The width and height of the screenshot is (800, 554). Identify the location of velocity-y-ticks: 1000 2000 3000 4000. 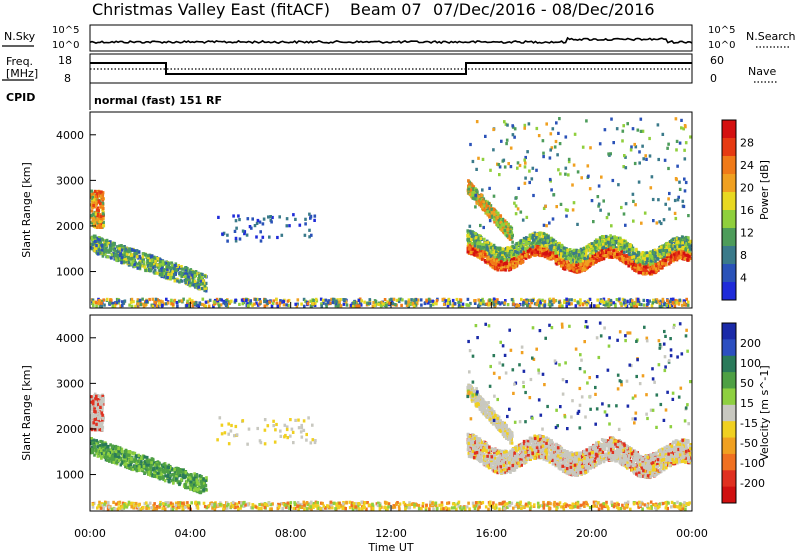
(76, 407).